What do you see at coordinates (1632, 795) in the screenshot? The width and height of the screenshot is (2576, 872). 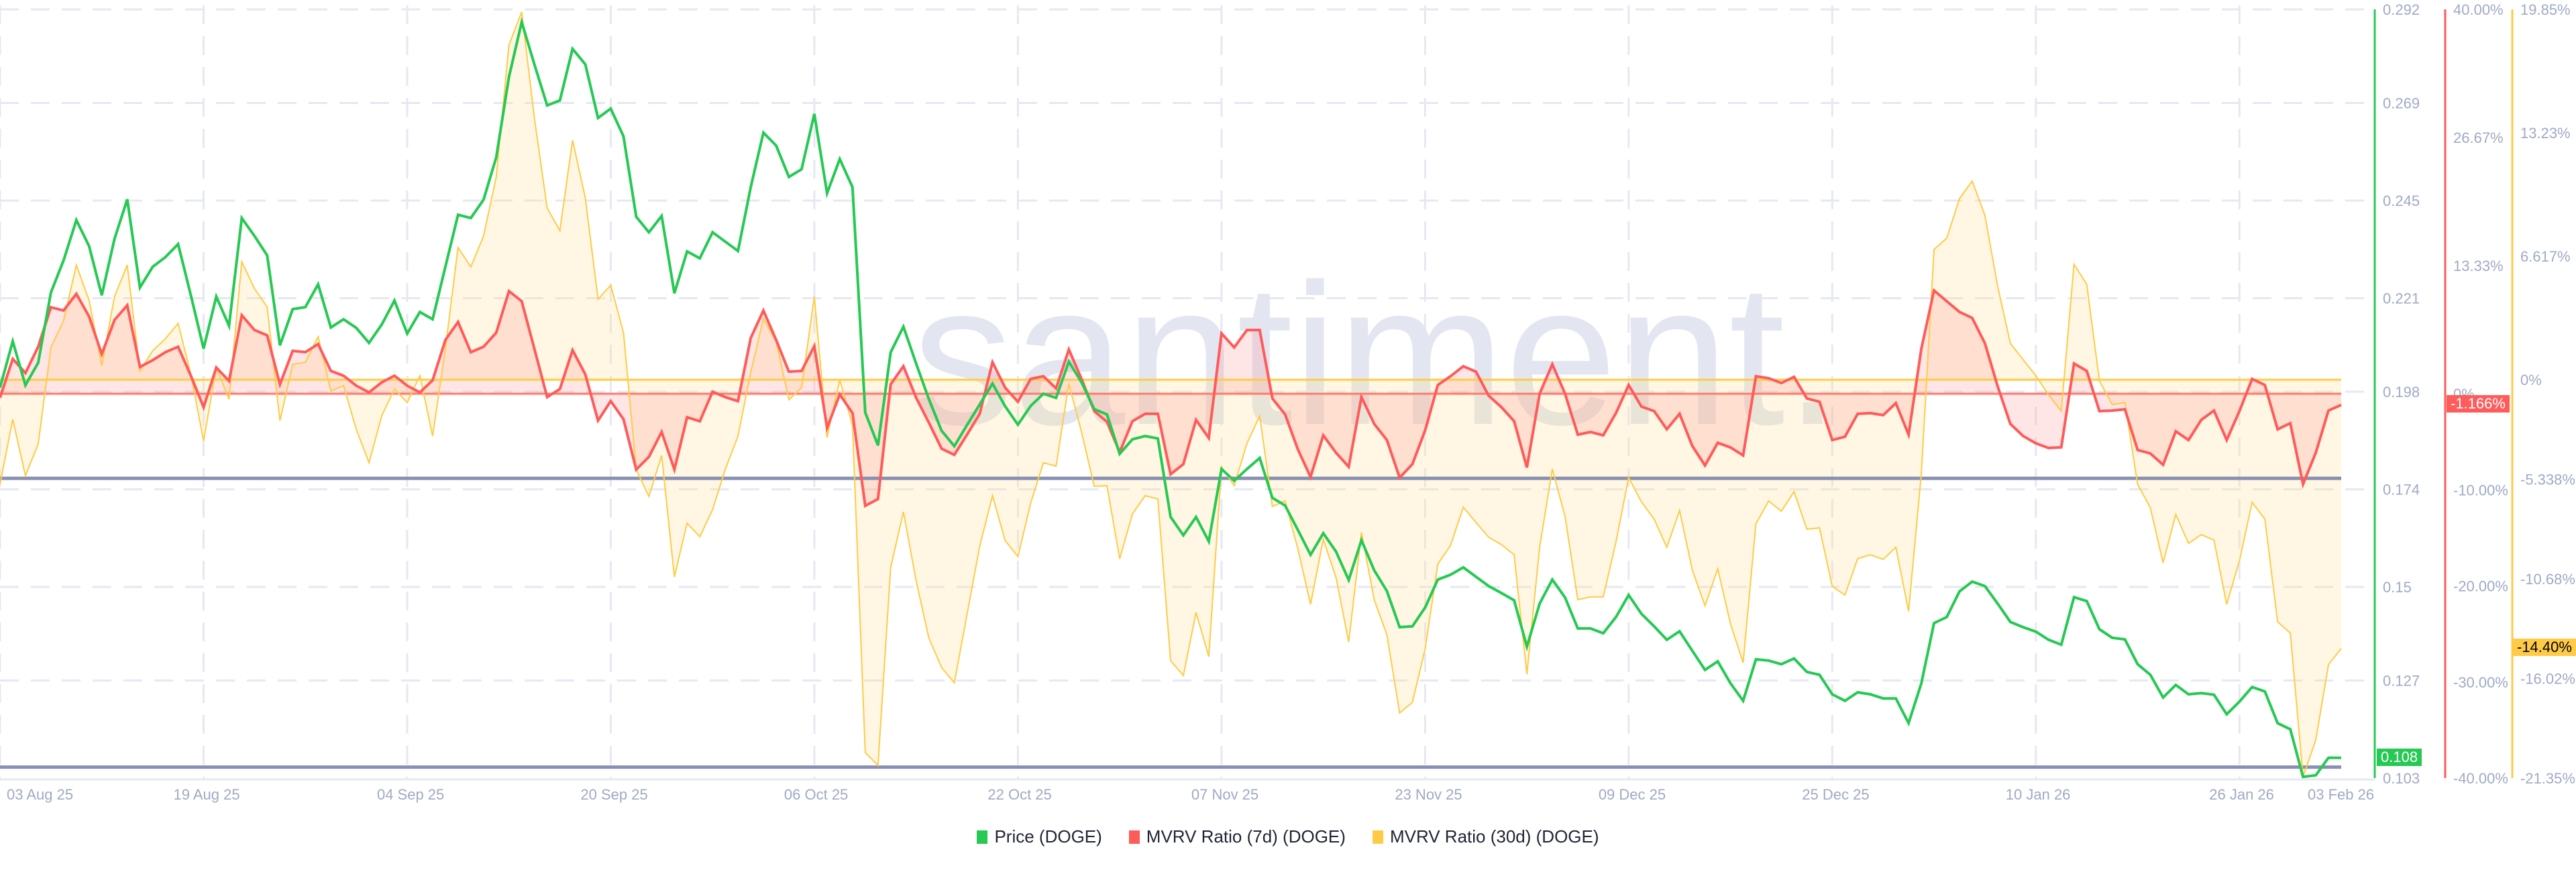 I see `x-tick-label: 09 Dec 25` at bounding box center [1632, 795].